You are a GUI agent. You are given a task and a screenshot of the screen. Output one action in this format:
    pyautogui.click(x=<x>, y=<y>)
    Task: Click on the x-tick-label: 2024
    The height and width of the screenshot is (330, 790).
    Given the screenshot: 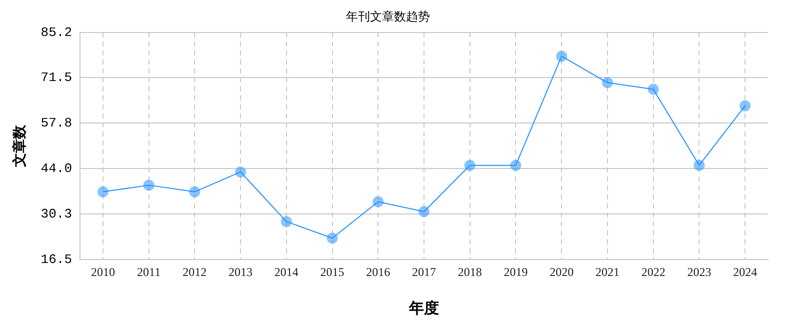 What is the action you would take?
    pyautogui.click(x=745, y=271)
    